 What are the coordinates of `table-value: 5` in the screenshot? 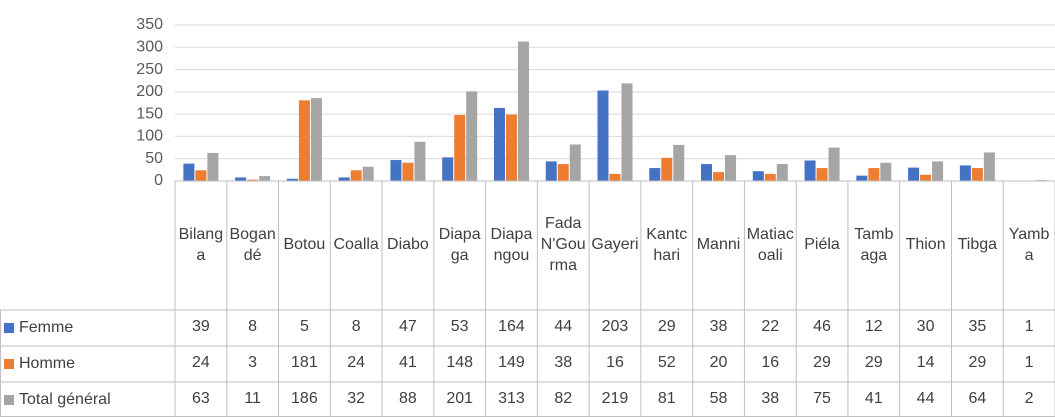 It's located at (304, 327).